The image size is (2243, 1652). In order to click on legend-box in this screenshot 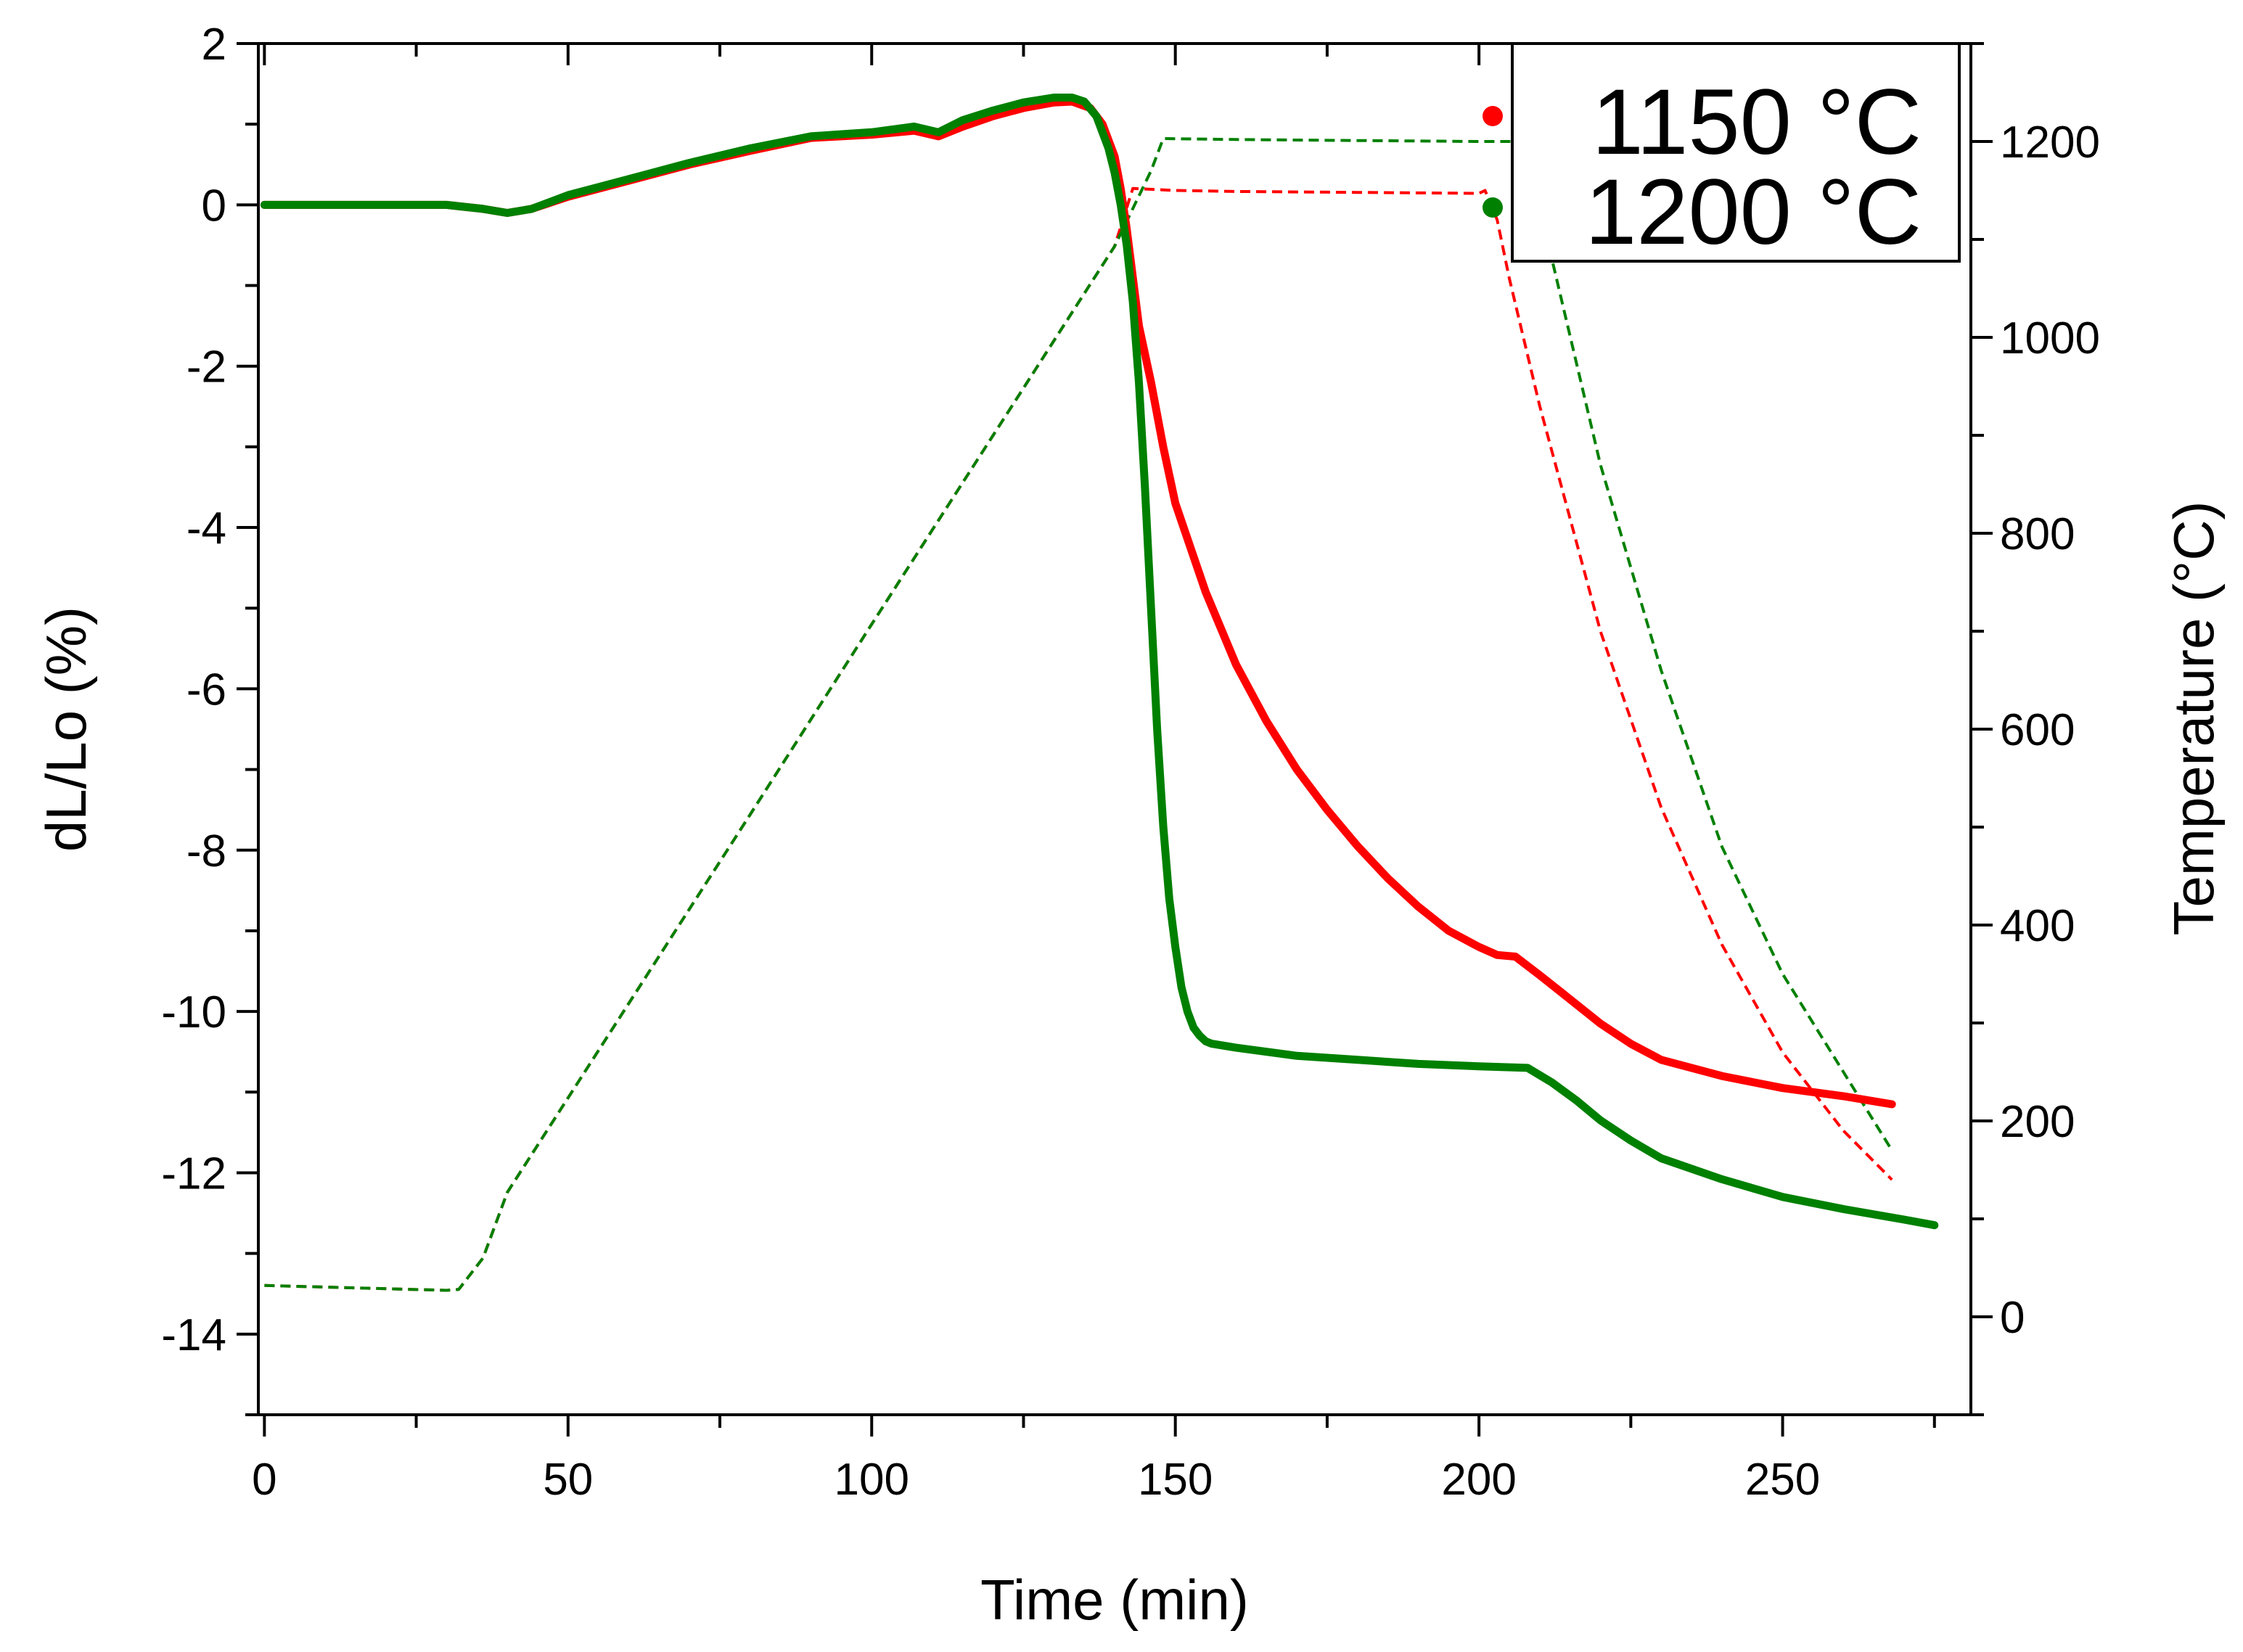, I will do `click(1736, 152)`.